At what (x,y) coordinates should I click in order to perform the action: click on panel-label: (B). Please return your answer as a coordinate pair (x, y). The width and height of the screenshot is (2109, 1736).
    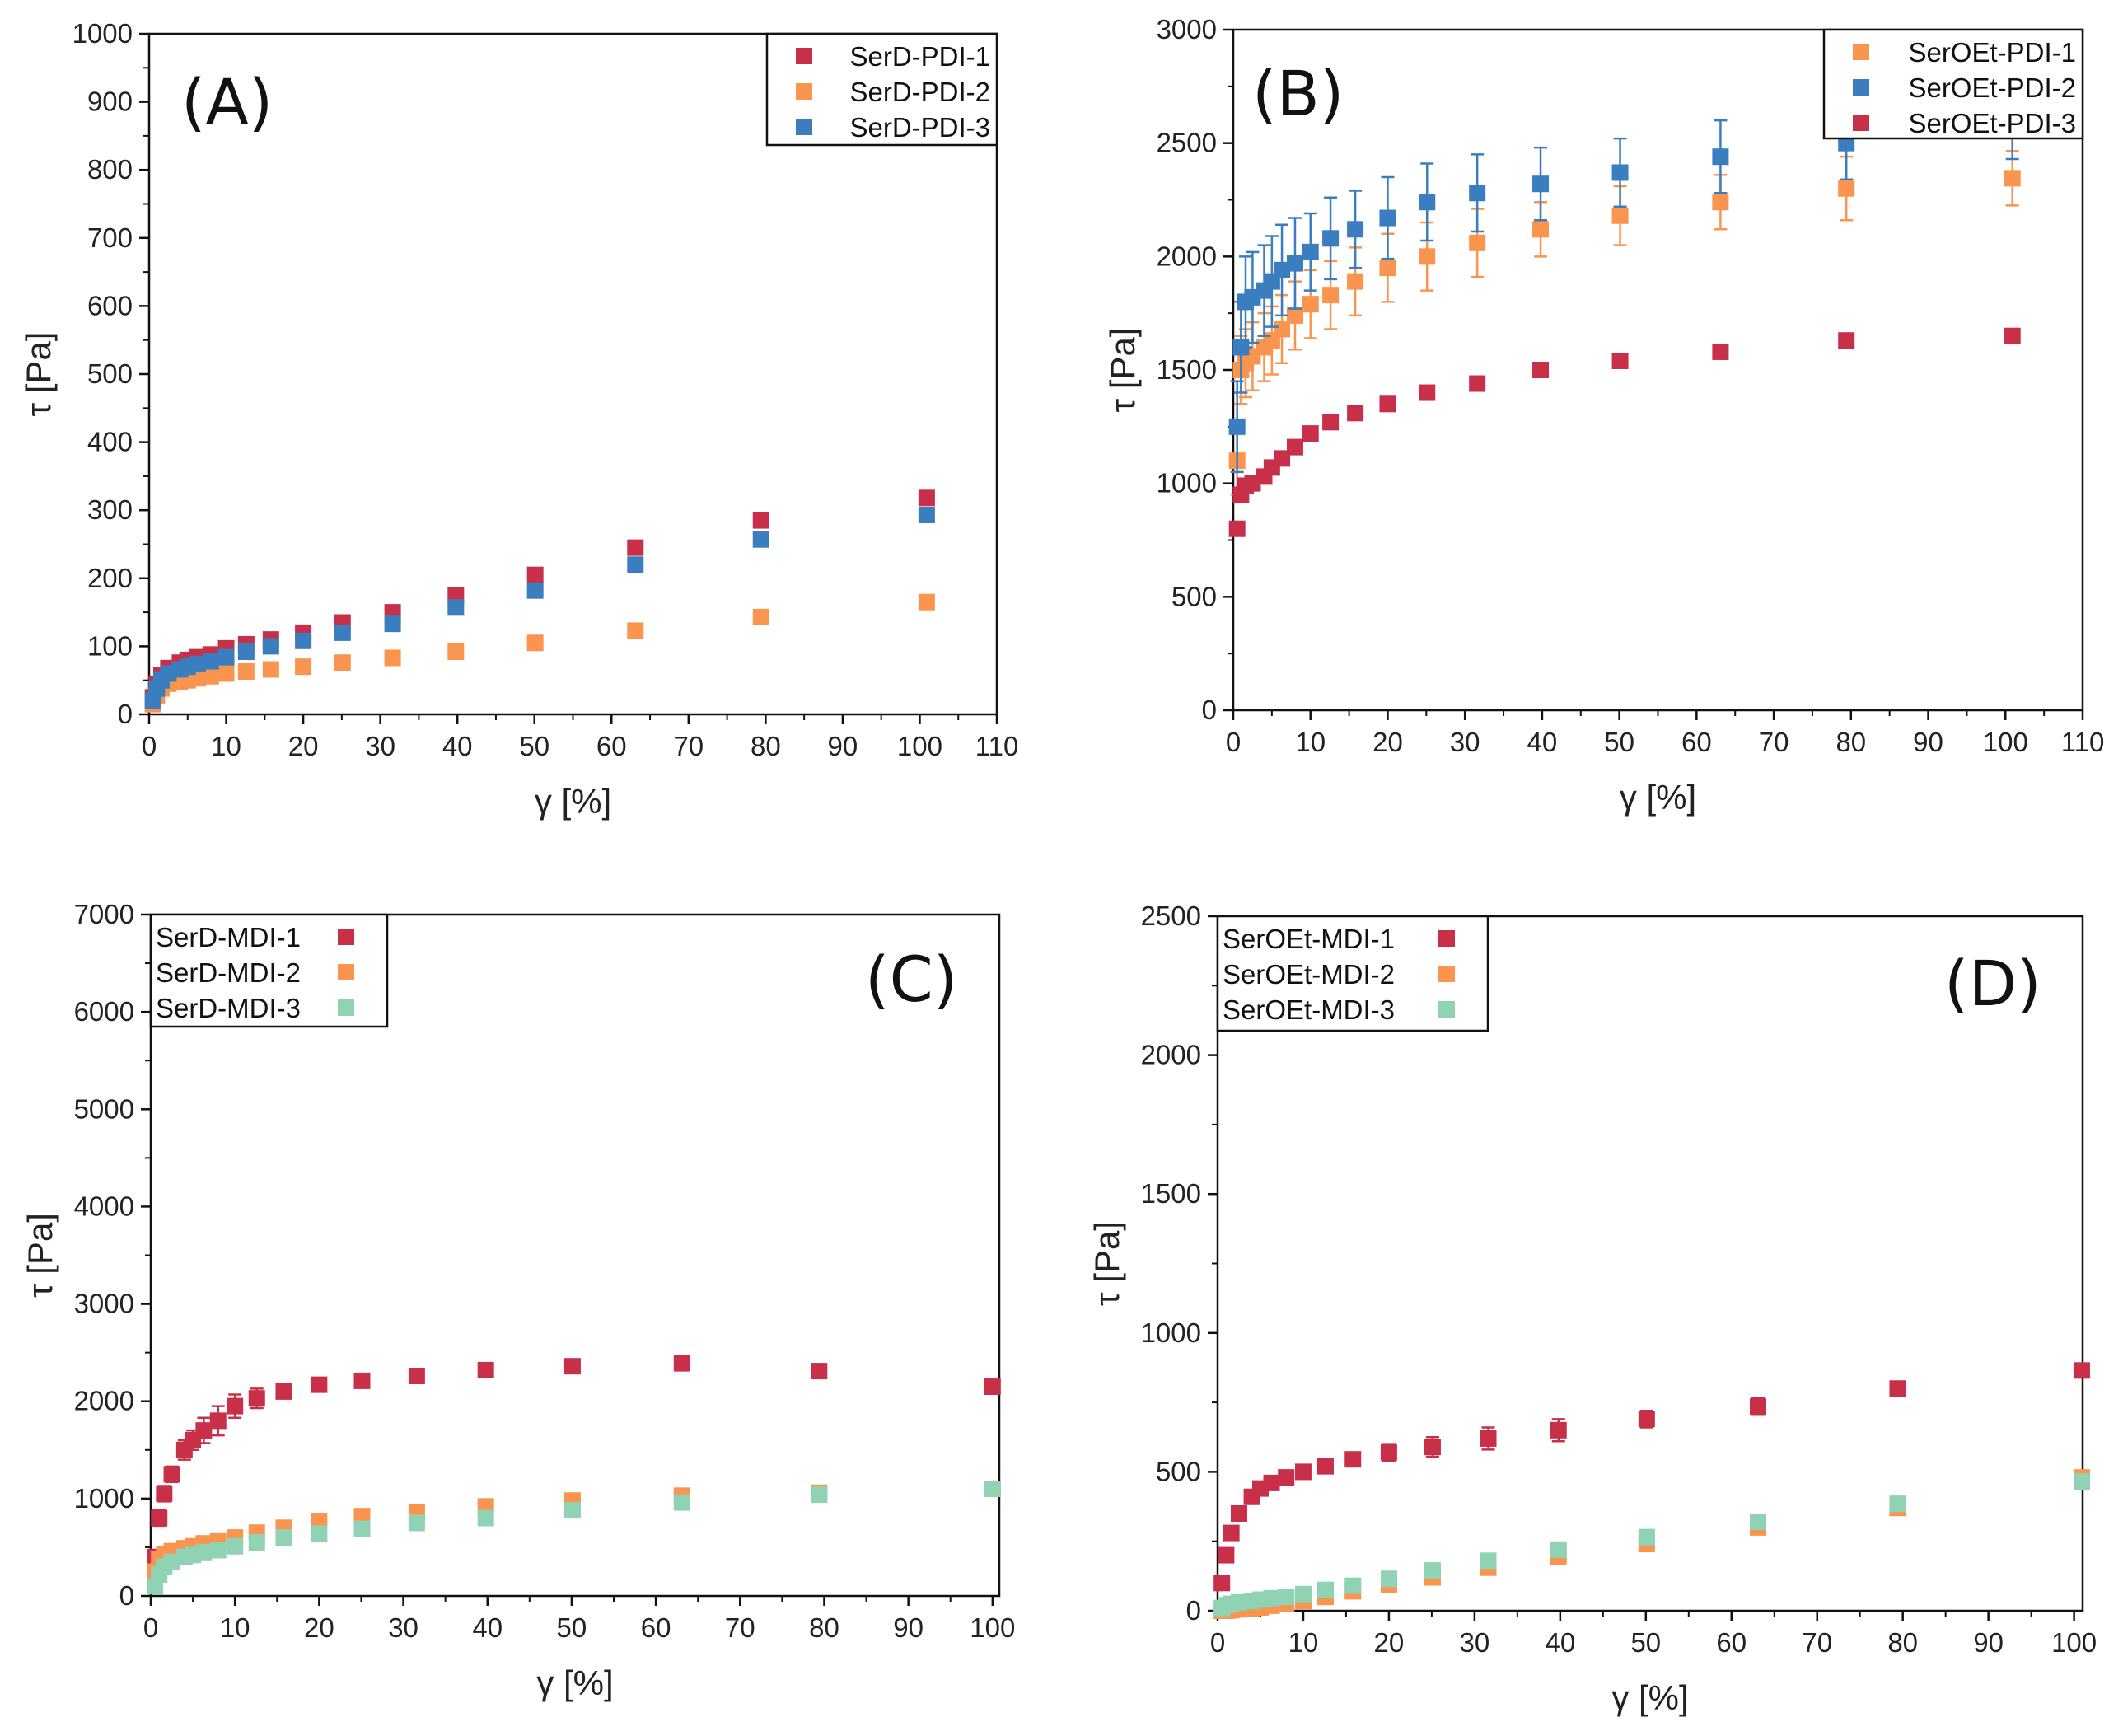
    Looking at the image, I should click on (1298, 93).